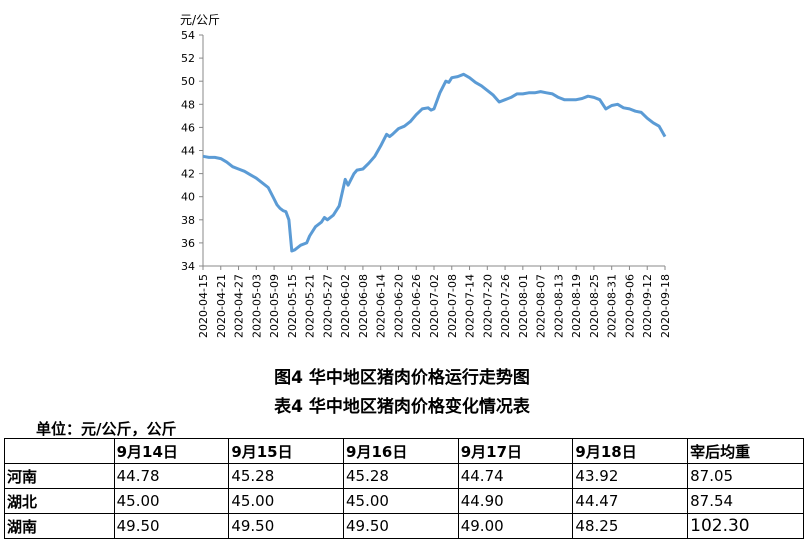  What do you see at coordinates (188, 104) in the screenshot?
I see `y-tick-label: 48` at bounding box center [188, 104].